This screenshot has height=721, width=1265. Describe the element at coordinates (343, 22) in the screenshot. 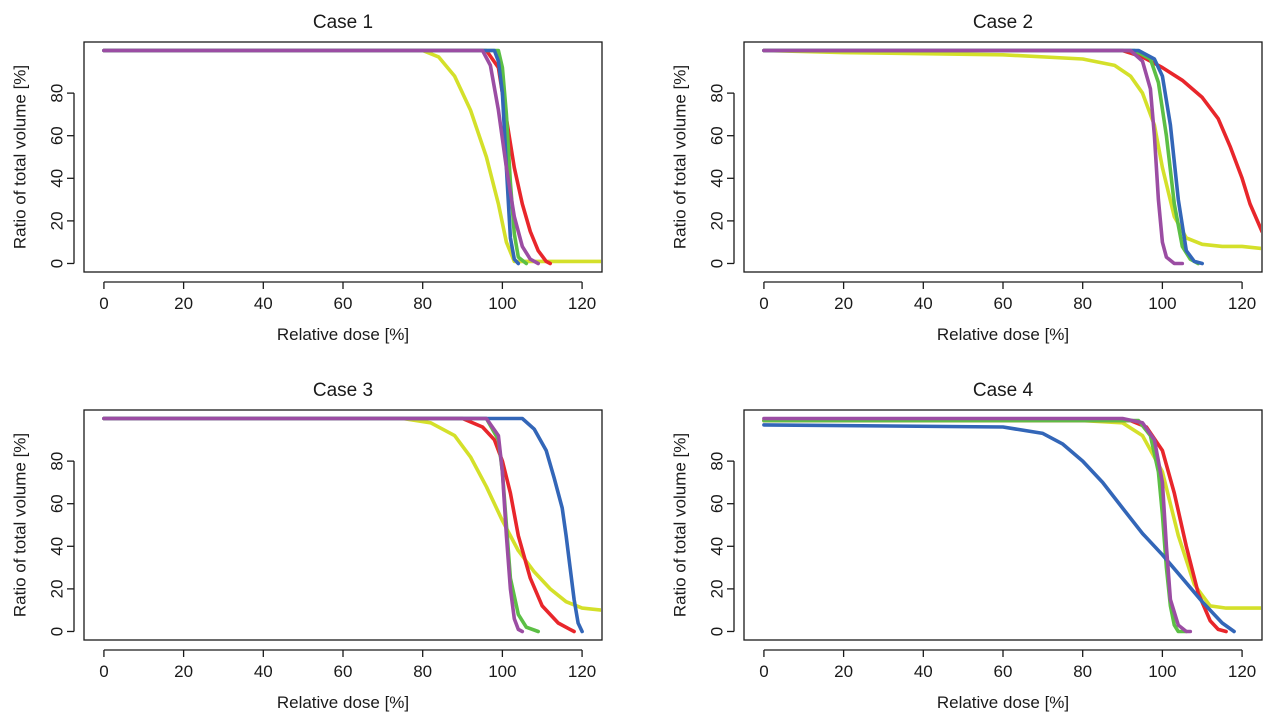

I see `chart-title: Case 1` at that location.